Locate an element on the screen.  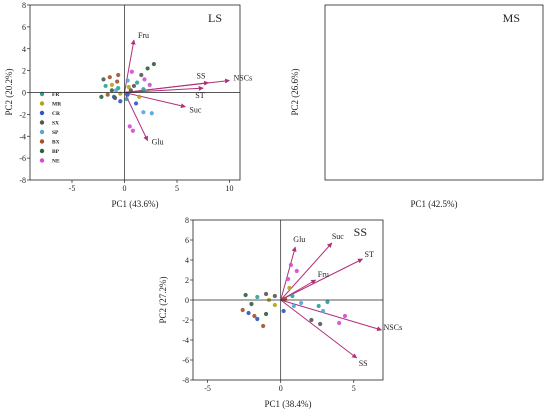
vector-label: NSCs is located at coordinates (243, 77).